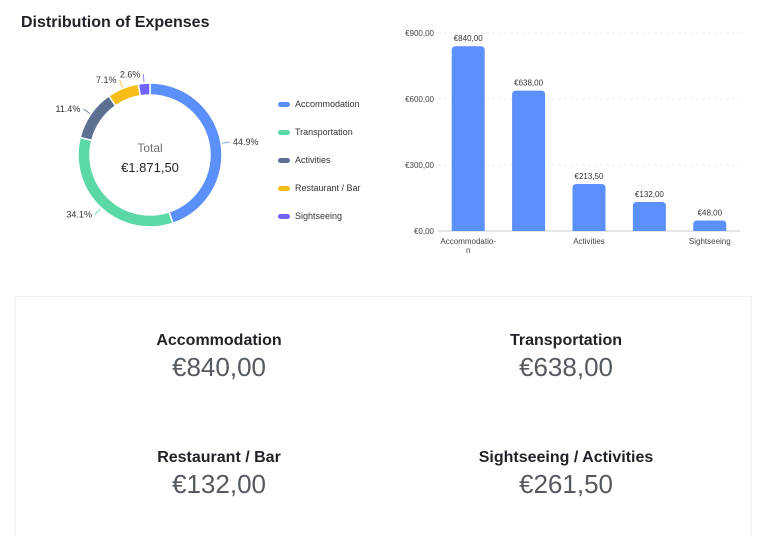  Describe the element at coordinates (219, 340) in the screenshot. I see `summary-label: Accommodation` at that location.